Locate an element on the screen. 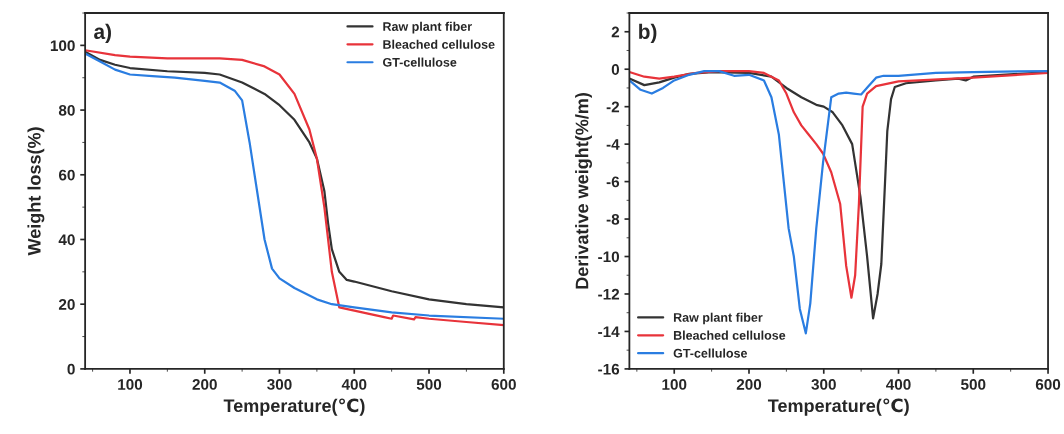  y-tick-label: -8 is located at coordinates (613, 219).